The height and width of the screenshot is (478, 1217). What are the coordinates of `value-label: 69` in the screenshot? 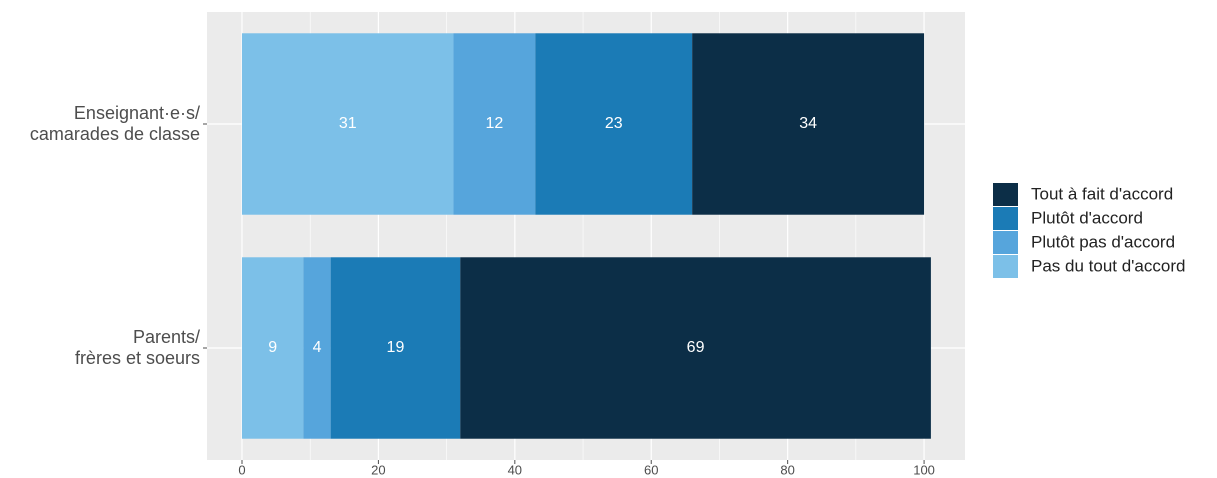 It's located at (696, 347).